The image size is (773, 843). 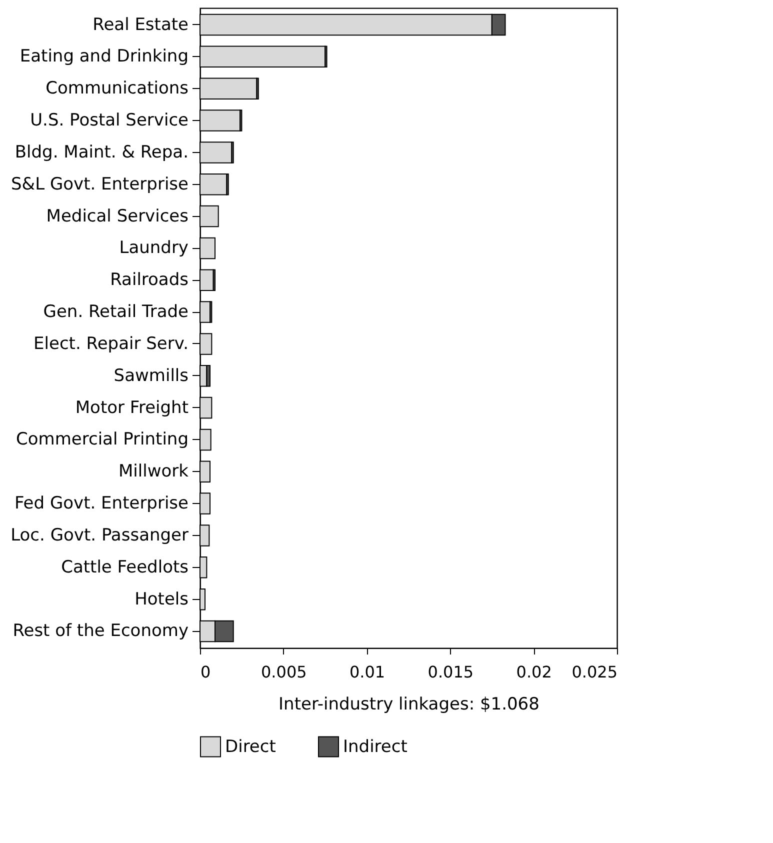 I want to click on x-tick-label: 0, so click(x=205, y=672).